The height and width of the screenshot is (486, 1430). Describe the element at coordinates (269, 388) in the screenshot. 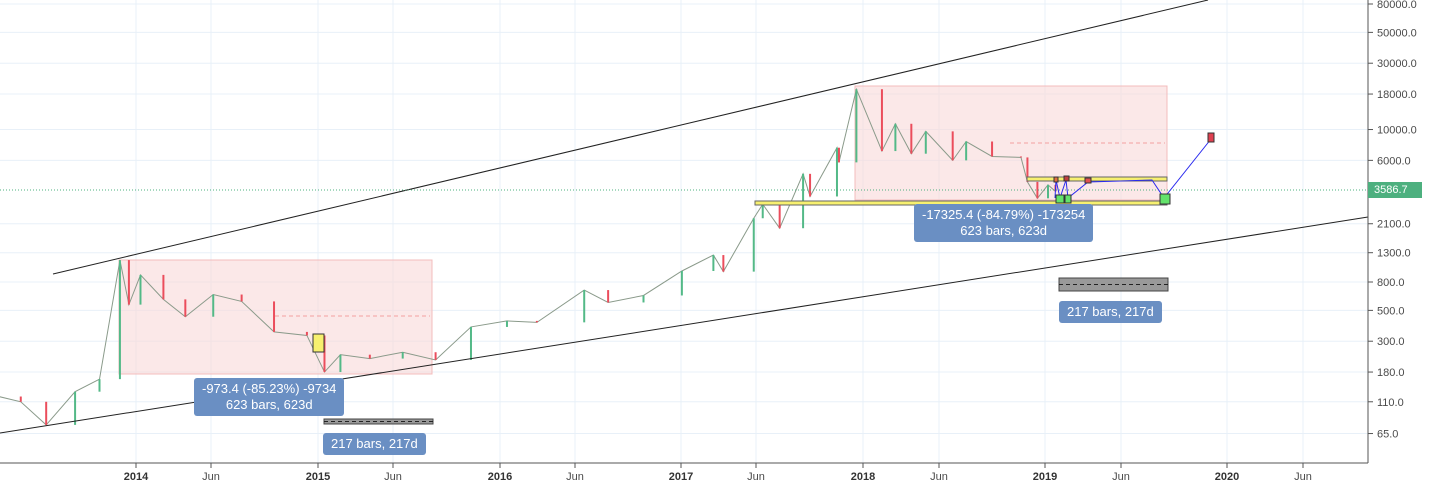

I see `measure-stats: -973.4 (-85.23%) -9734` at that location.